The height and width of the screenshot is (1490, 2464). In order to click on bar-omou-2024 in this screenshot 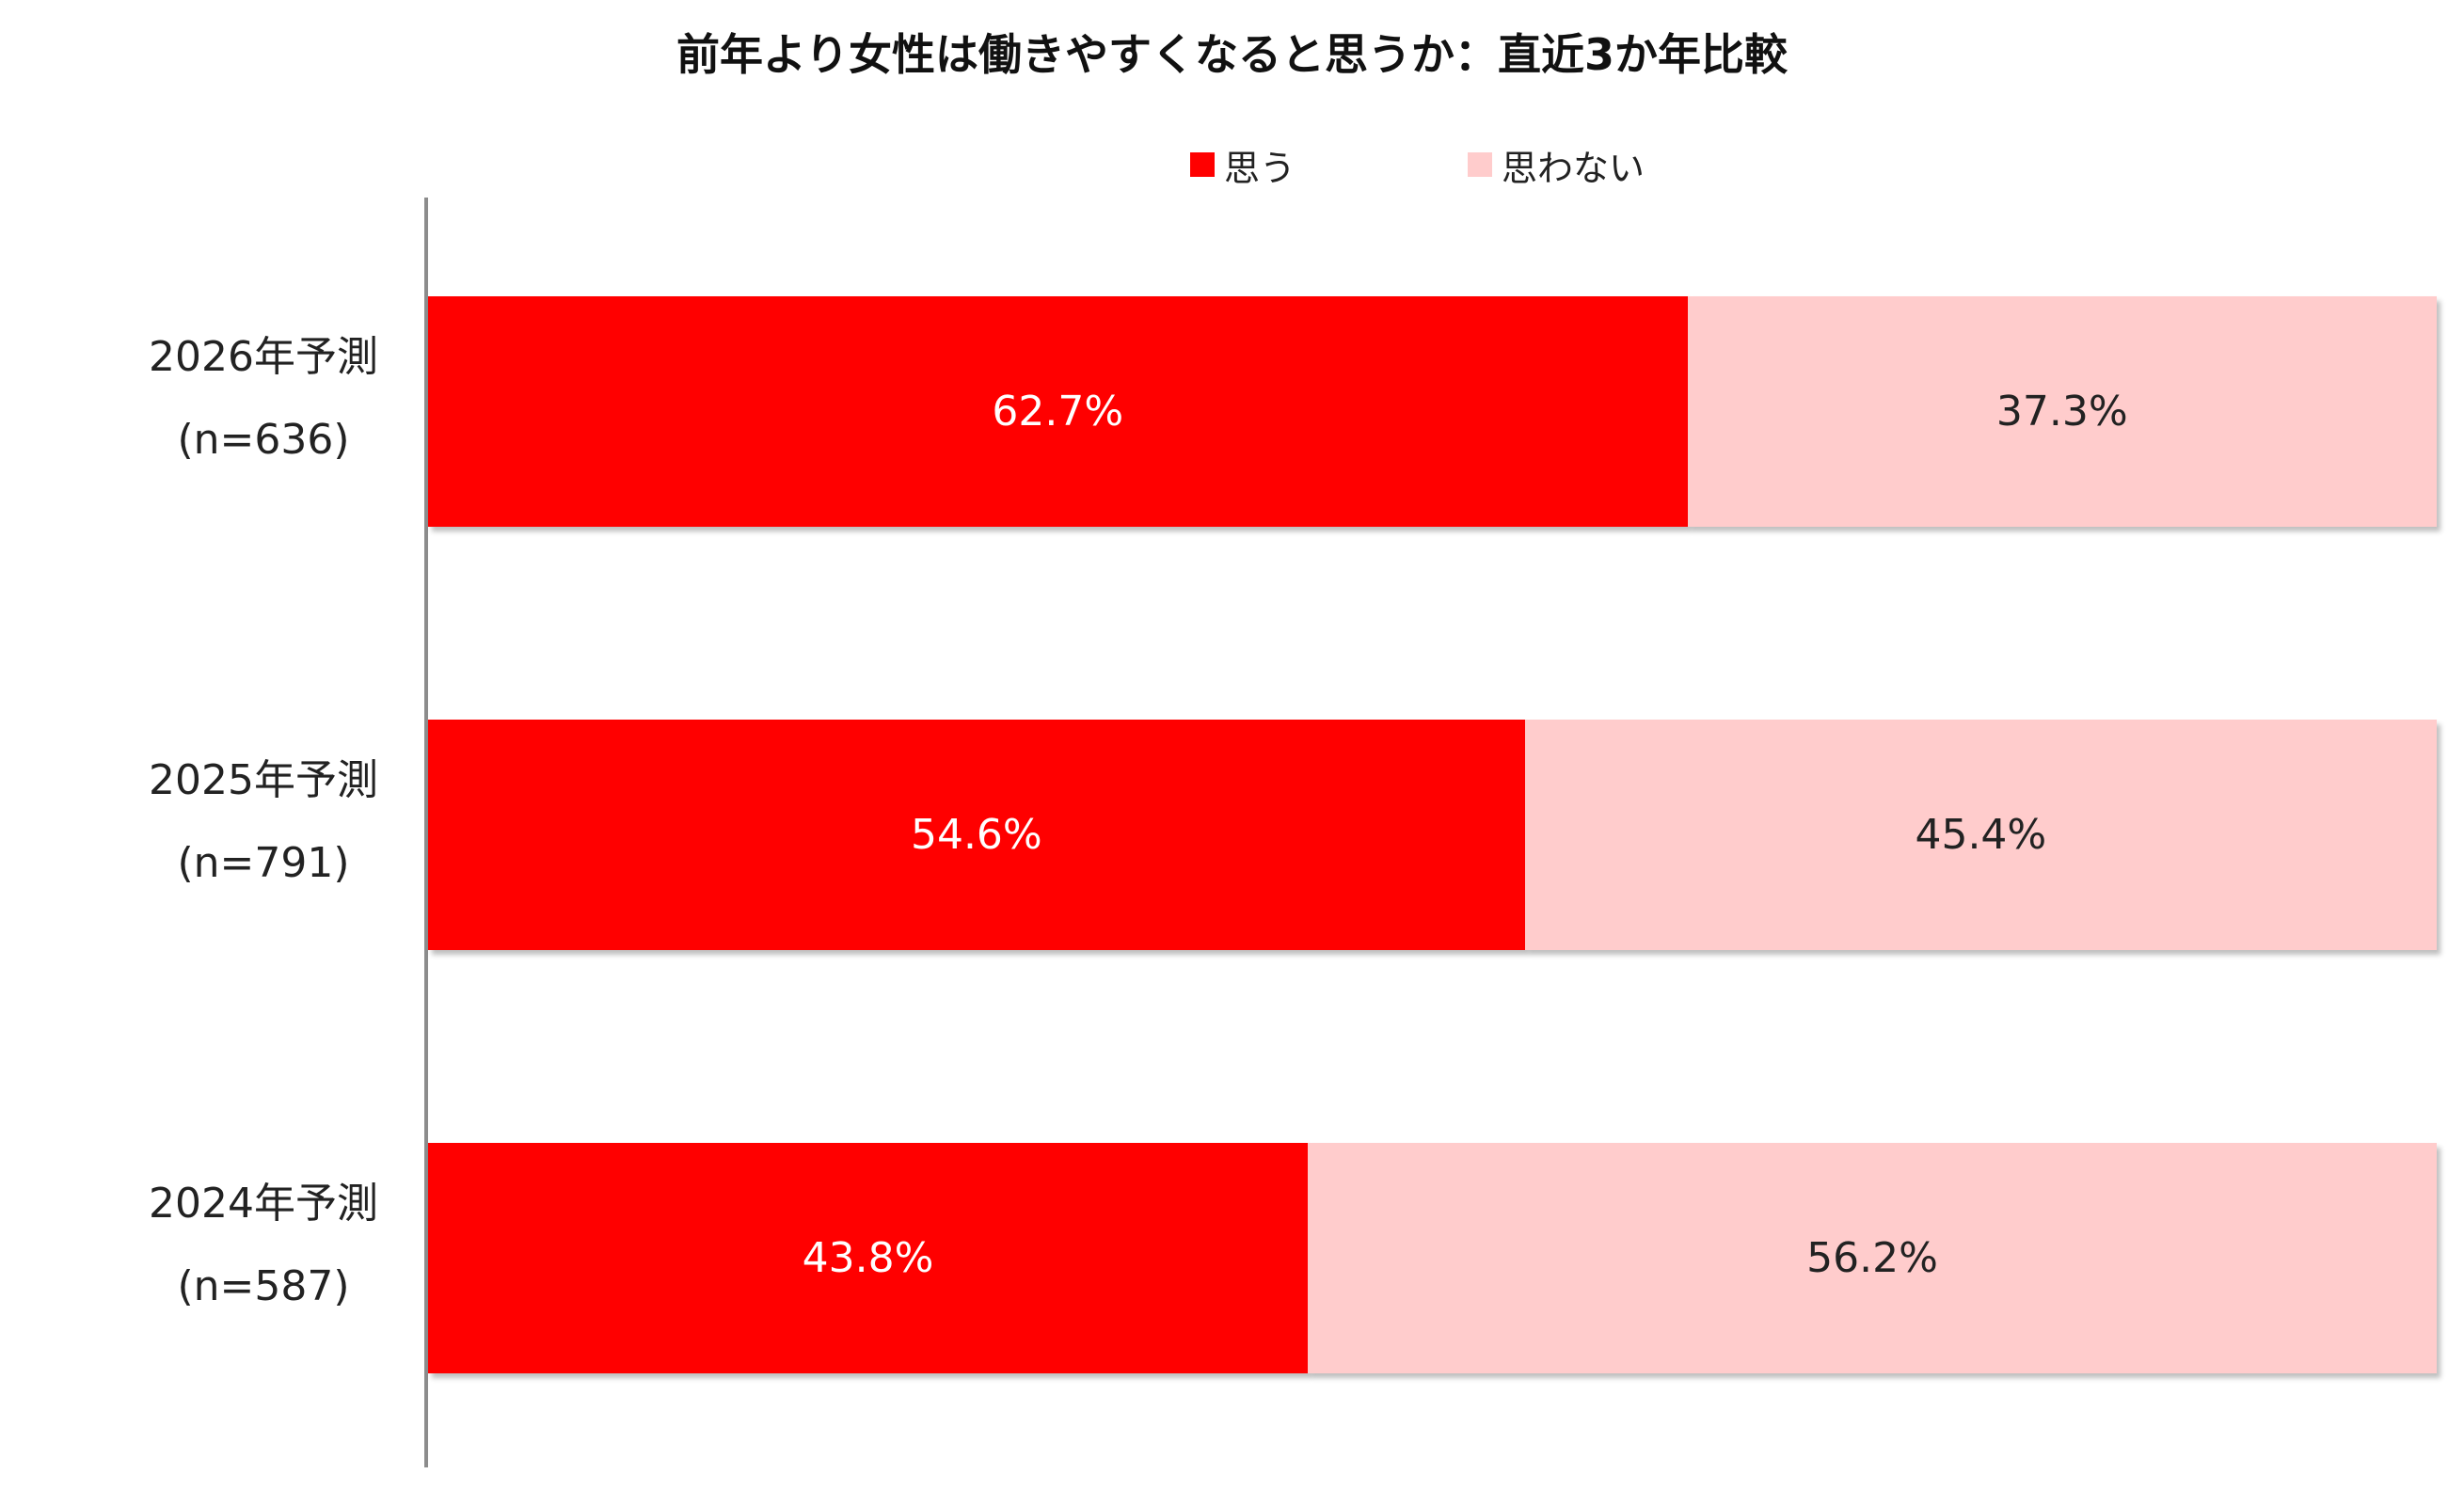, I will do `click(868, 1258)`.